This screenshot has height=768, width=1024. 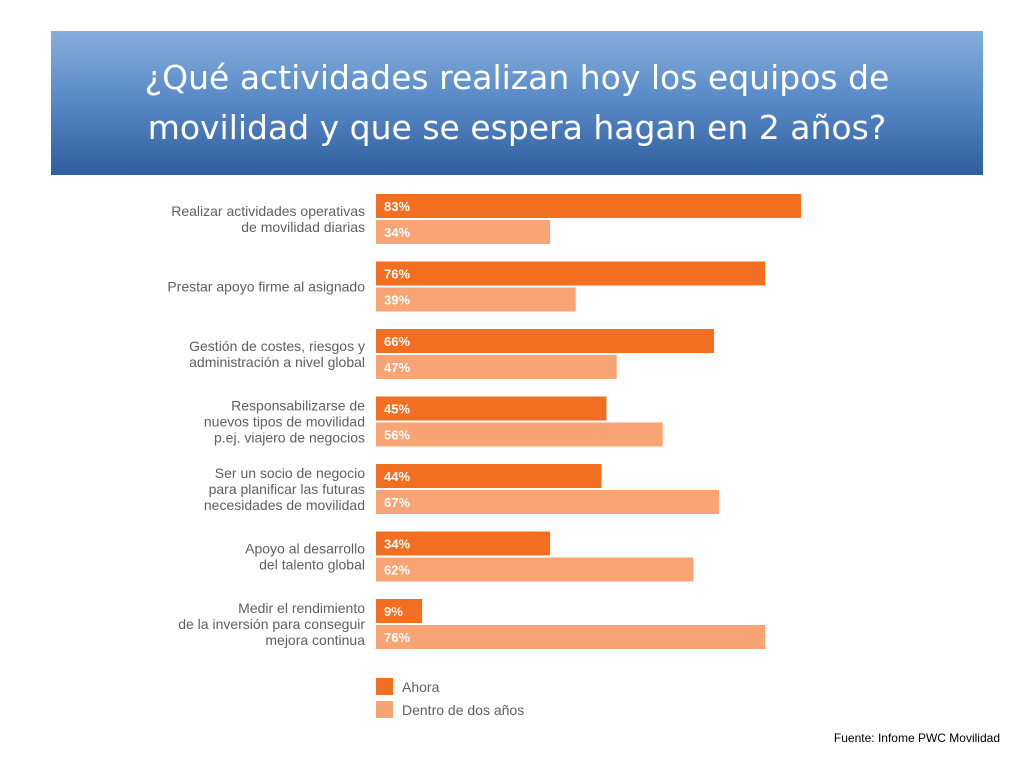 What do you see at coordinates (312, 565) in the screenshot?
I see `category-label: del talento global` at bounding box center [312, 565].